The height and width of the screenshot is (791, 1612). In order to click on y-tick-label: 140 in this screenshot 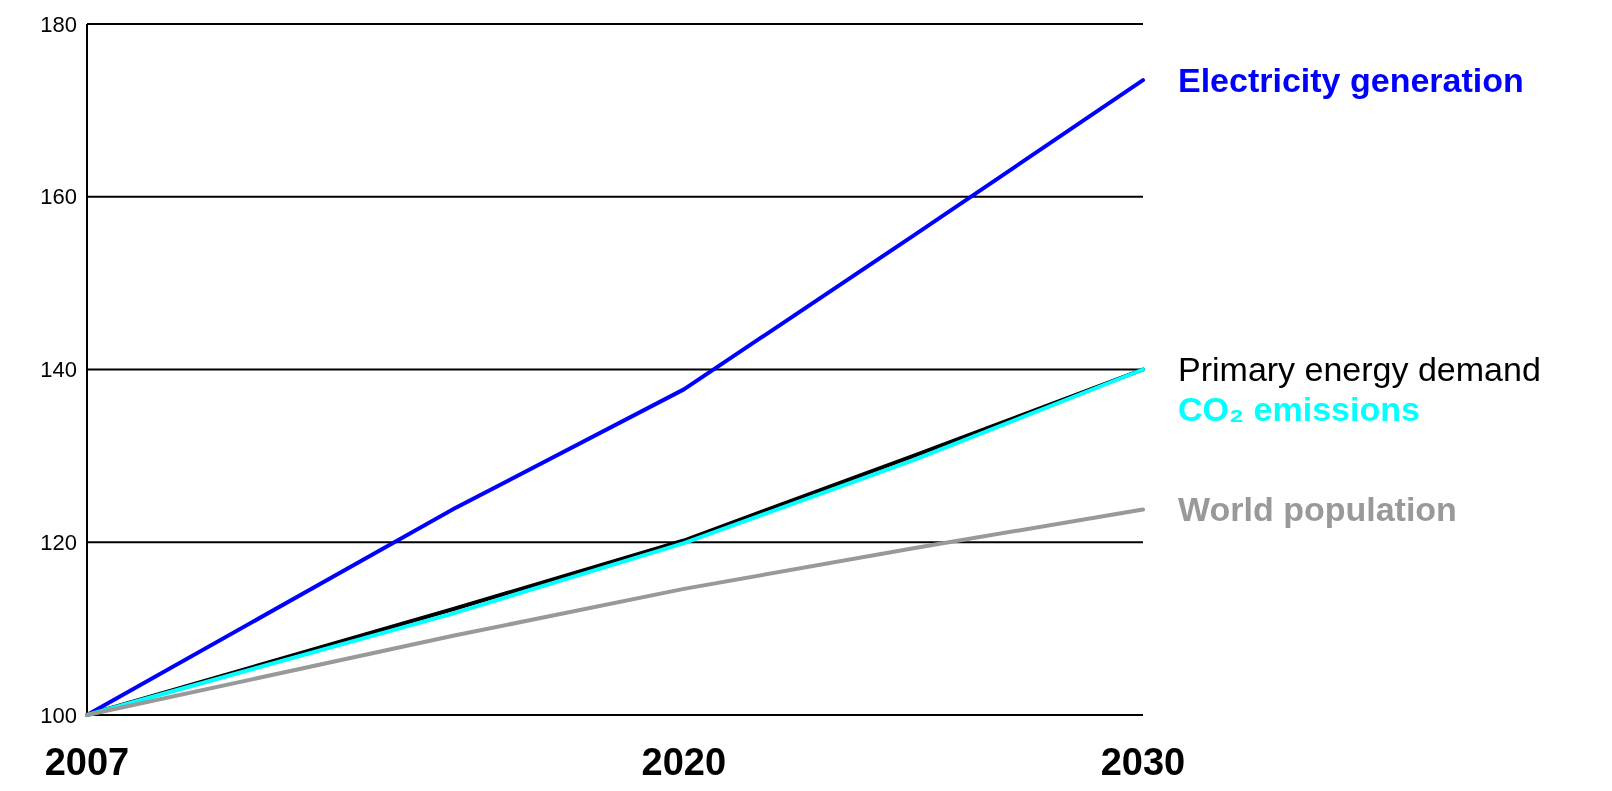, I will do `click(58, 370)`.